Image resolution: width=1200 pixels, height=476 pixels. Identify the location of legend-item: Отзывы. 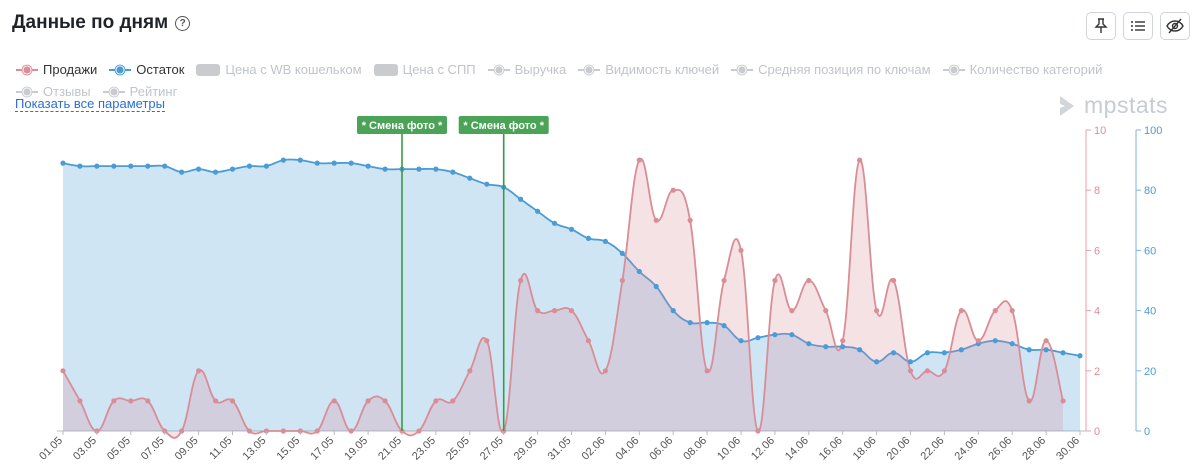
(53, 91).